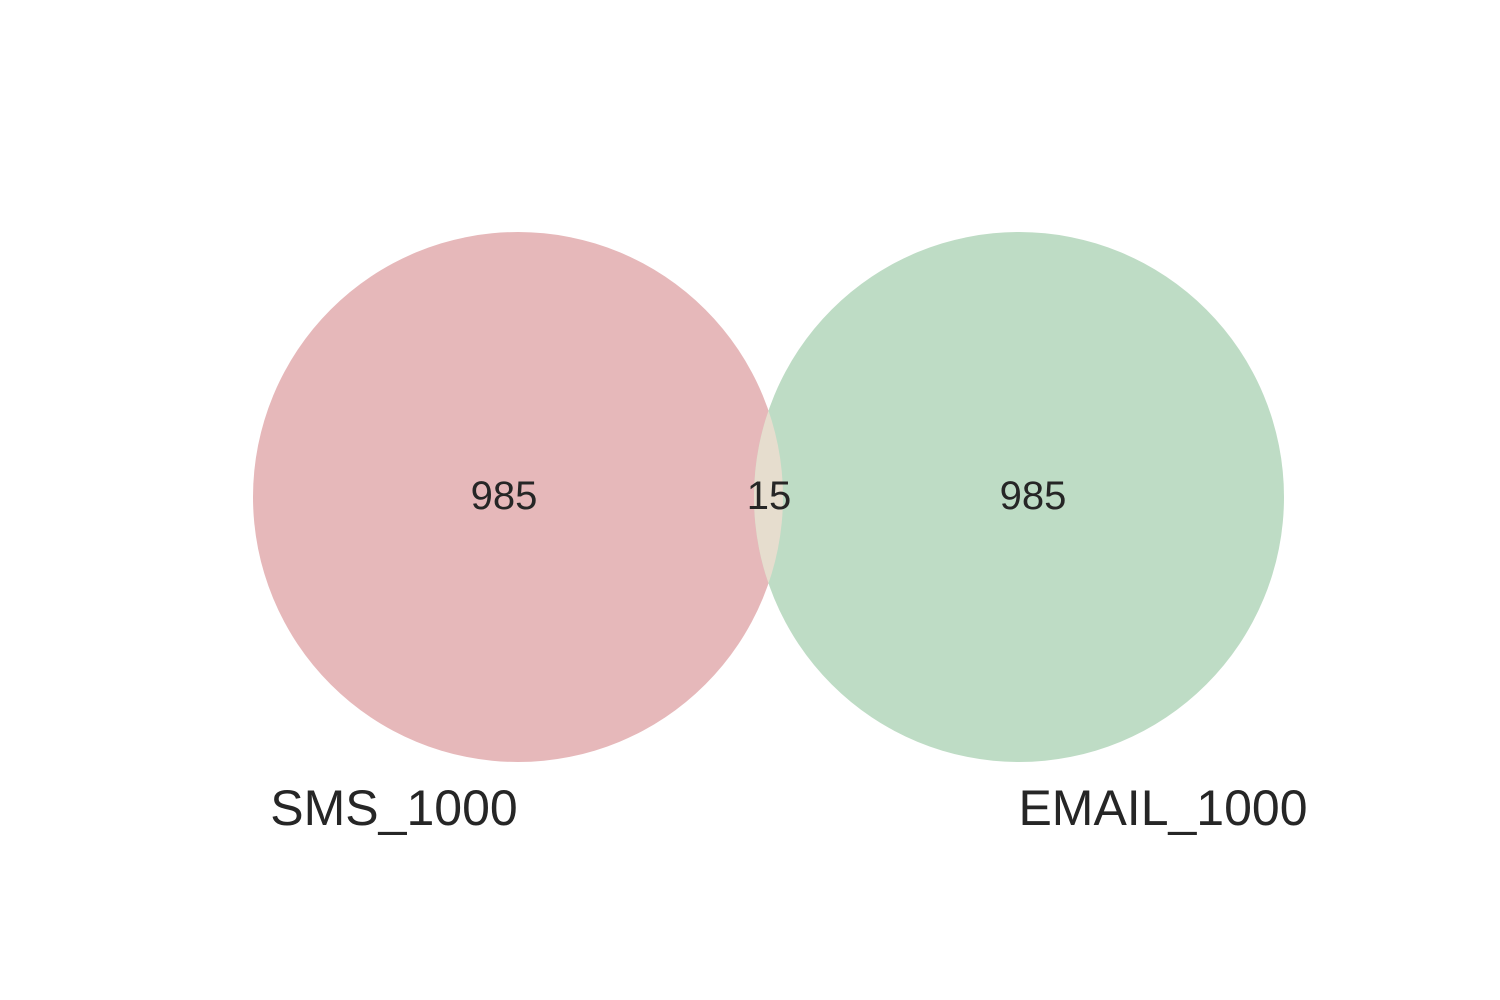  I want to click on set-label-email: EMAIL_1000, so click(1162, 808).